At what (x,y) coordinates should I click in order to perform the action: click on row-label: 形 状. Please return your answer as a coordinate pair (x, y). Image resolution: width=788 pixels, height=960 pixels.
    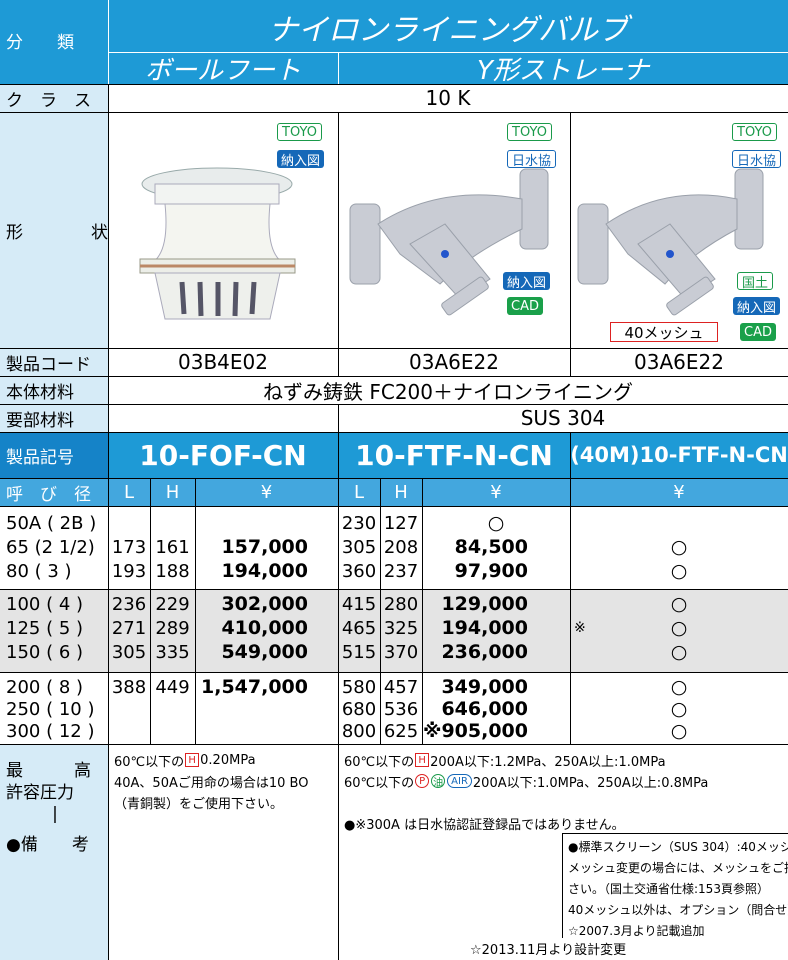
    Looking at the image, I should click on (57, 232).